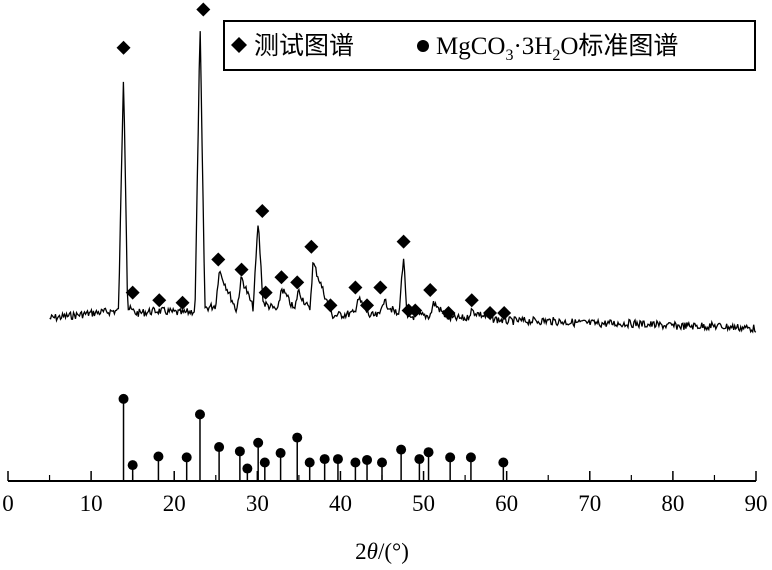  I want to click on legend-label-sub-2: 2, so click(556, 55).